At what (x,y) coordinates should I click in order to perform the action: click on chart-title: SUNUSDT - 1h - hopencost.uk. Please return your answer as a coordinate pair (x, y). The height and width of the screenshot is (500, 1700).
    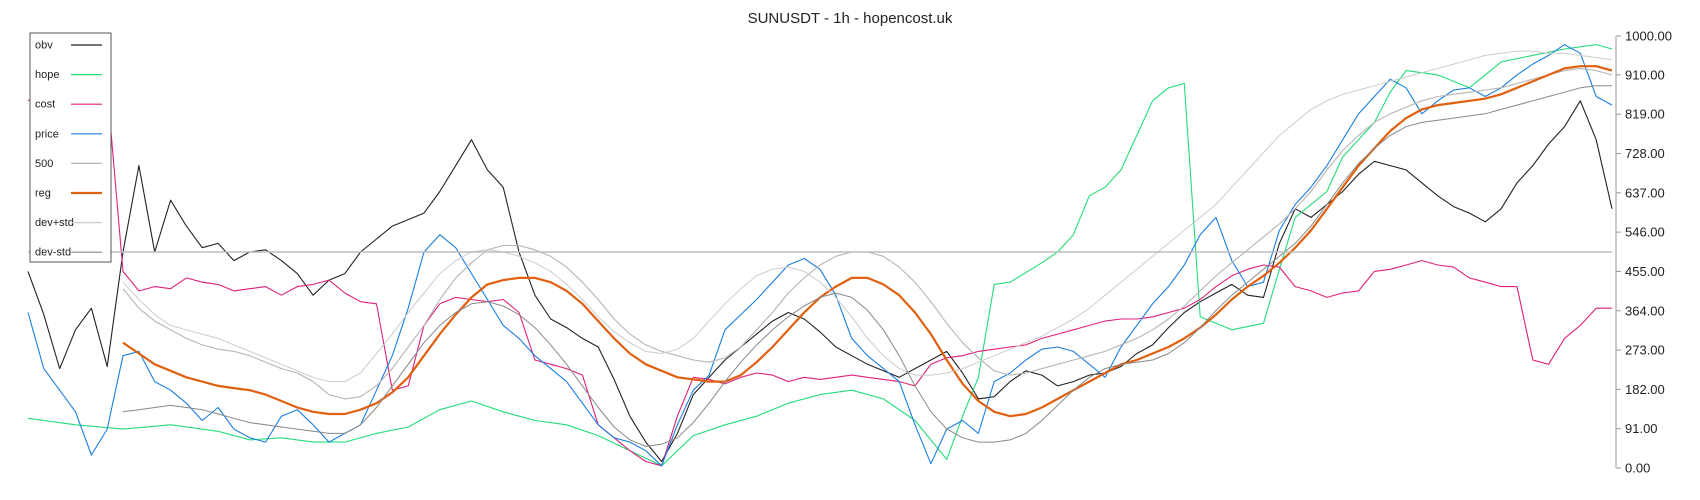
    Looking at the image, I should click on (850, 18).